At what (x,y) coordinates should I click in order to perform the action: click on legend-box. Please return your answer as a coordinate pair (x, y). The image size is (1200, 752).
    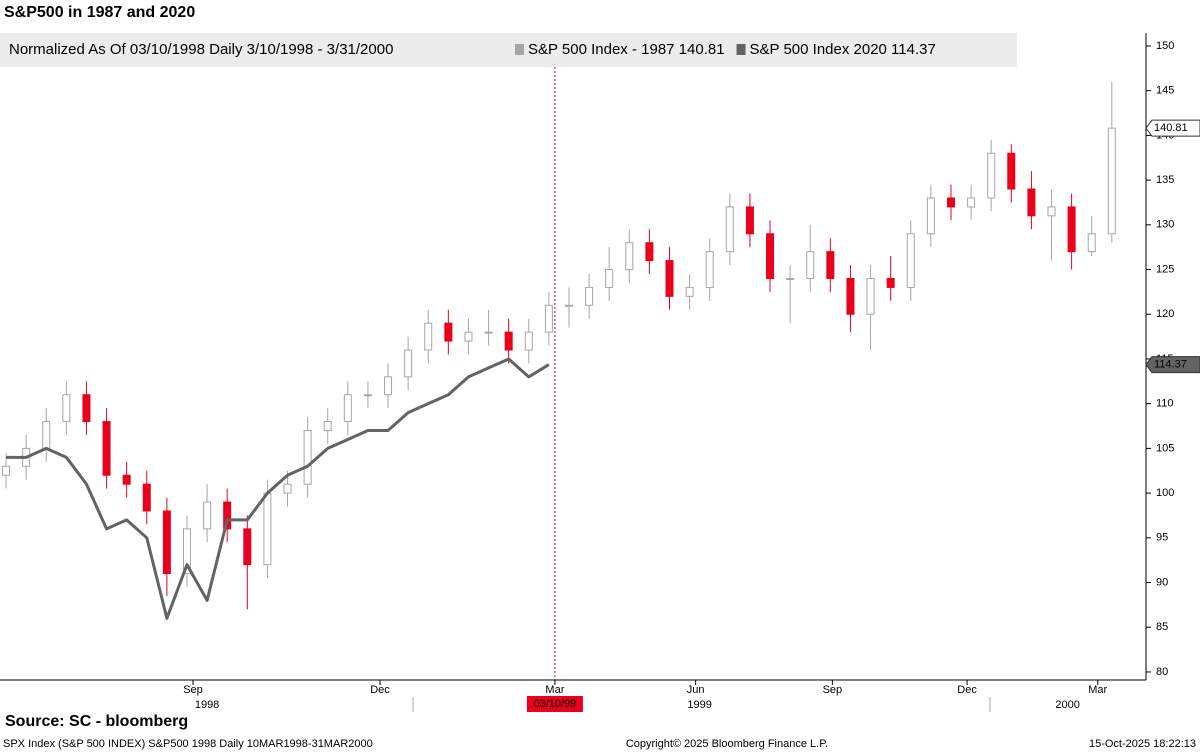
    Looking at the image, I should click on (508, 50).